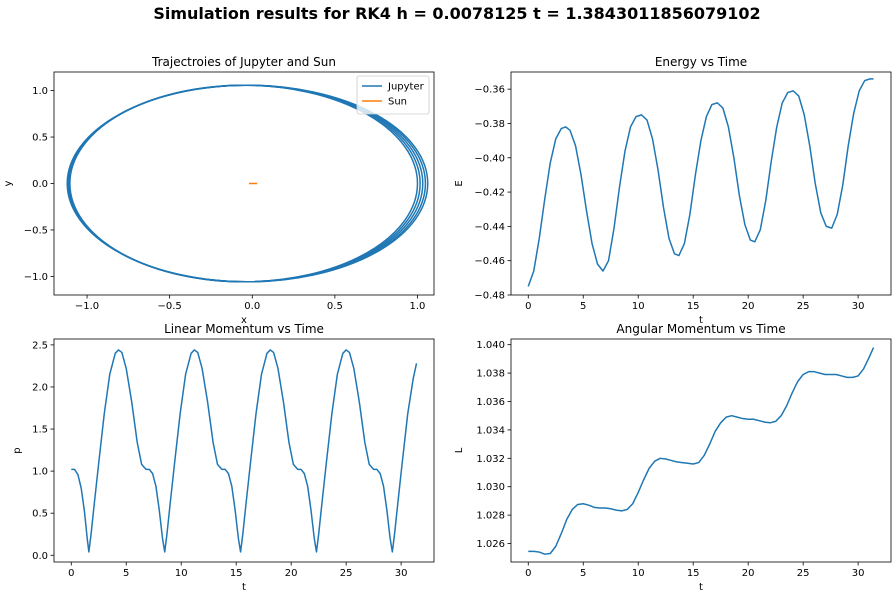 The height and width of the screenshot is (599, 896). I want to click on y-tick-label: −0.46, so click(489, 261).